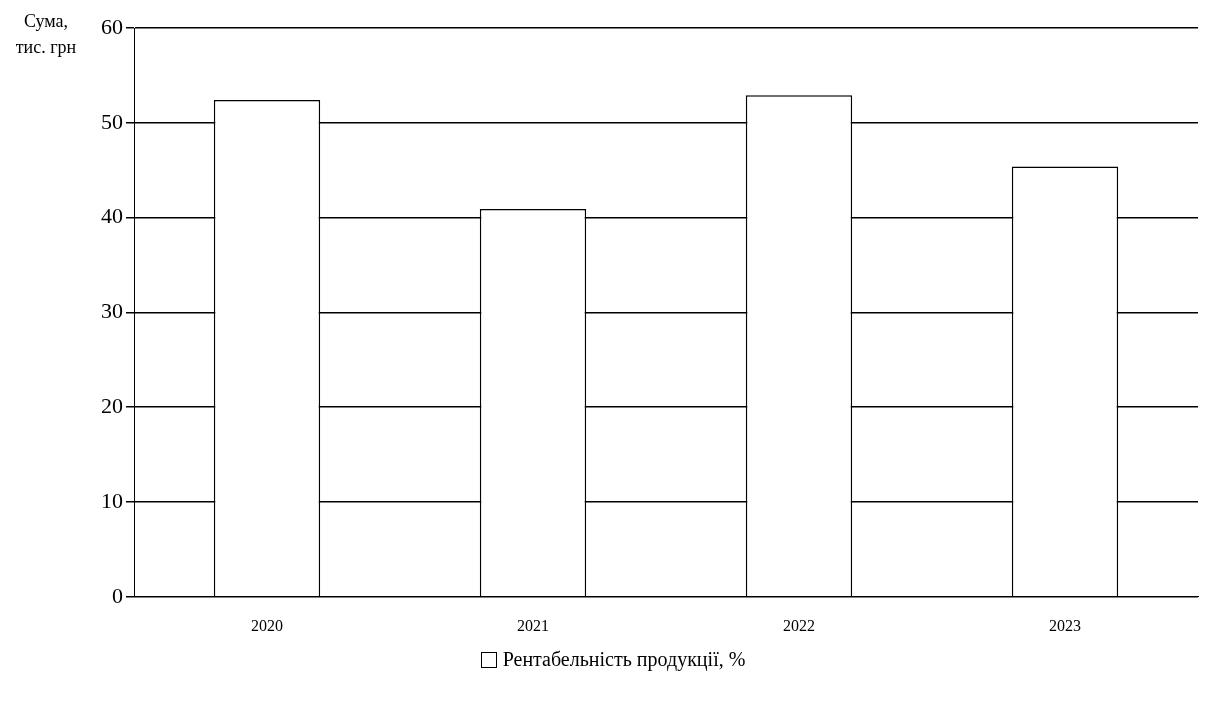 The image size is (1230, 715). Describe the element at coordinates (112, 121) in the screenshot. I see `y-tick-label: 50` at that location.